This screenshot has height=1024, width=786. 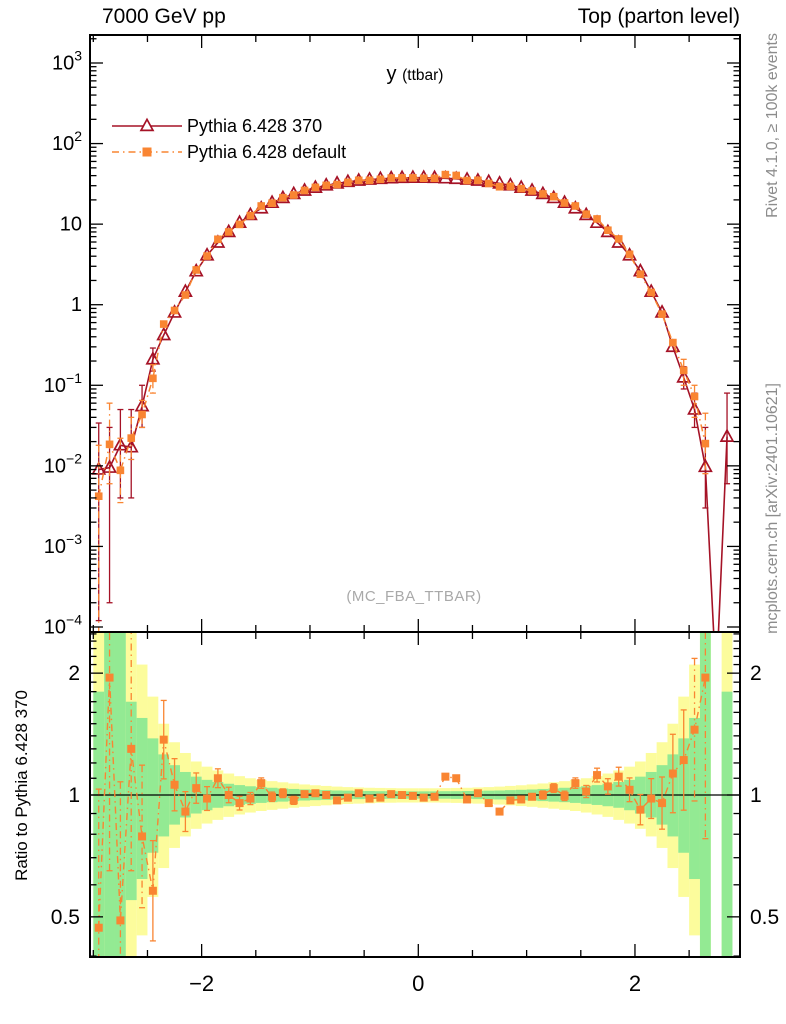 I want to click on mcplots-arxiv-note: mcplots.cern.ch [arXiv:2401.10621], so click(x=772, y=508).